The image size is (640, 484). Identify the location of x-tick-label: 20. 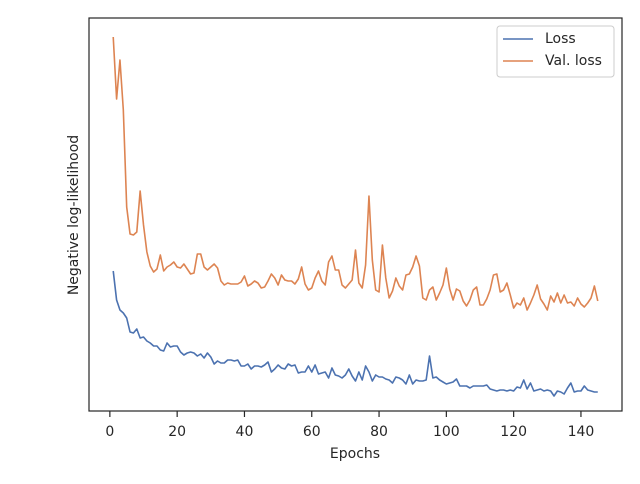
(177, 432).